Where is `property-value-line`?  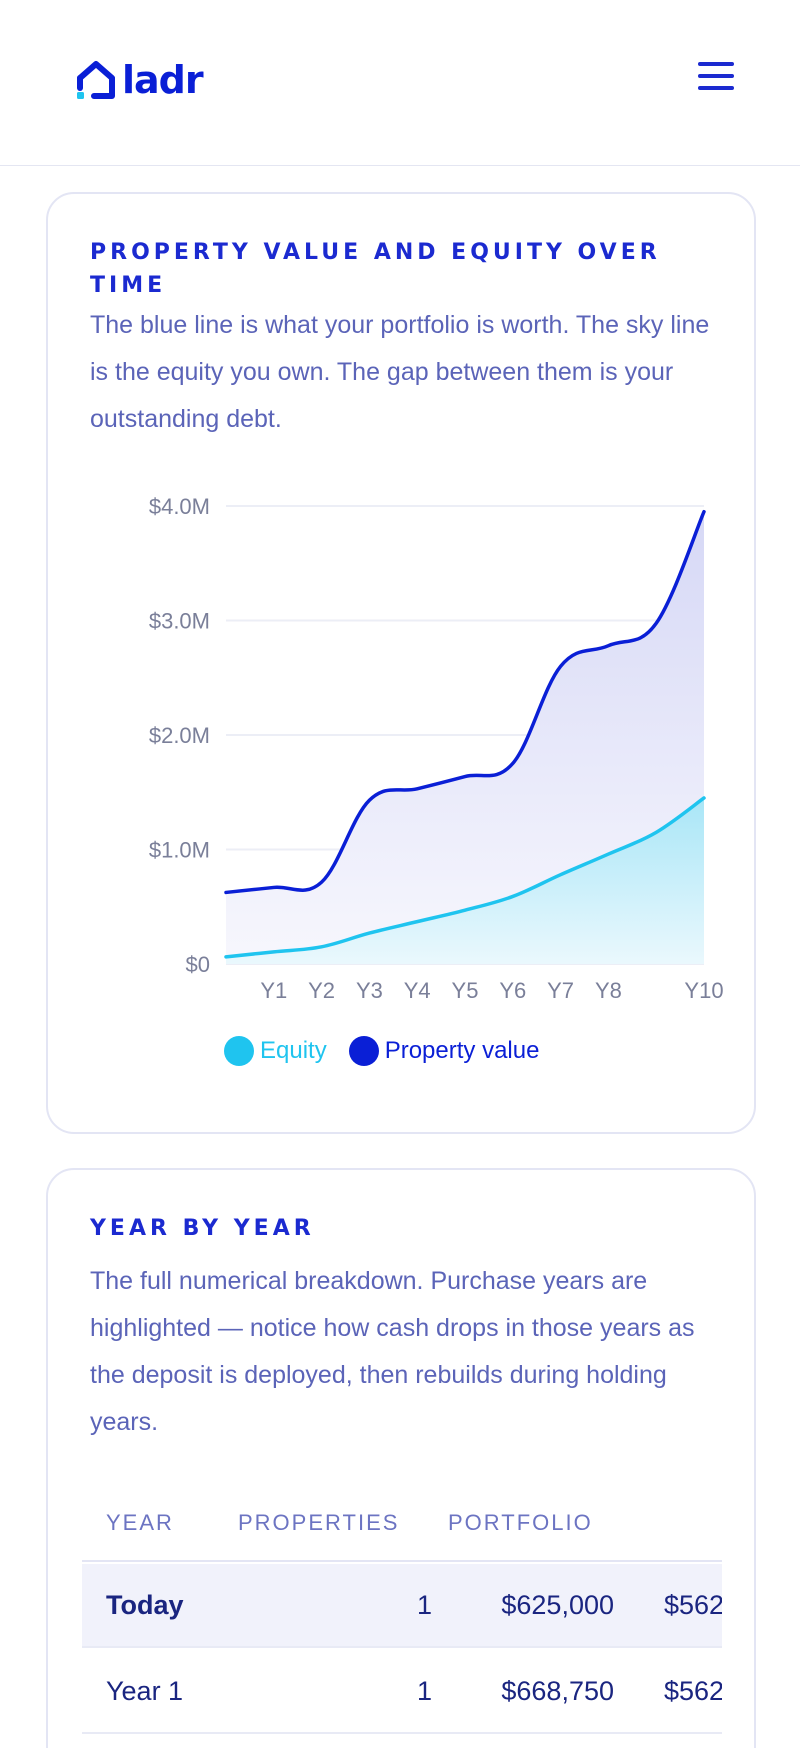
property-value-line is located at coordinates (465, 702).